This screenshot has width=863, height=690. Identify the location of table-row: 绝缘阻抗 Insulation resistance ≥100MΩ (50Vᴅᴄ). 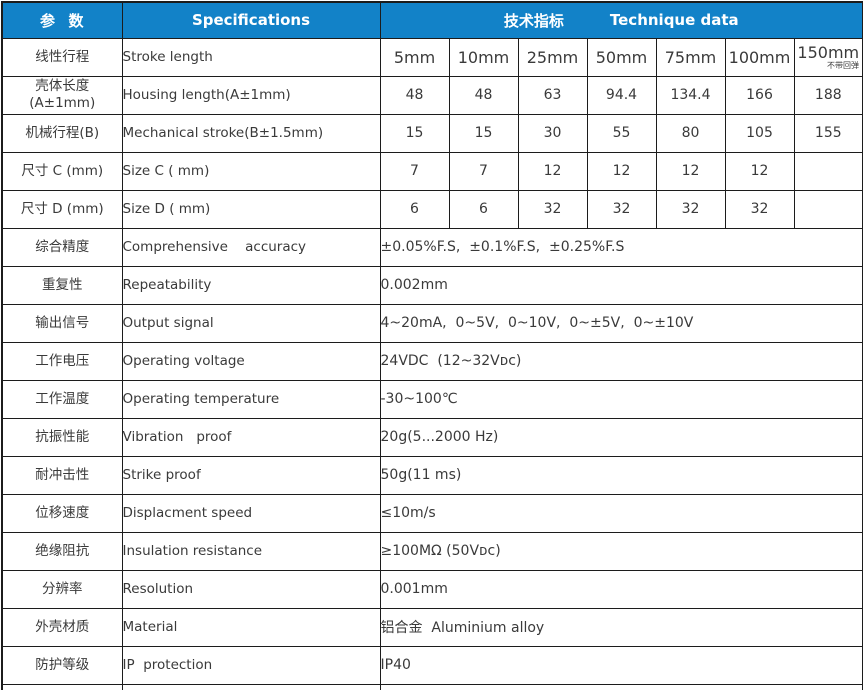
(432, 551).